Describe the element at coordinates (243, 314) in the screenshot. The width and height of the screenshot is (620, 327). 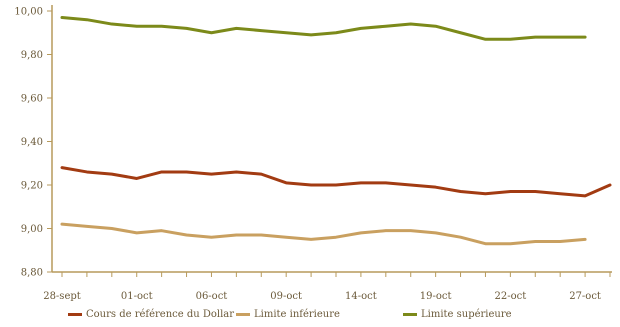
I see `legend-swatch-lower-limit` at that location.